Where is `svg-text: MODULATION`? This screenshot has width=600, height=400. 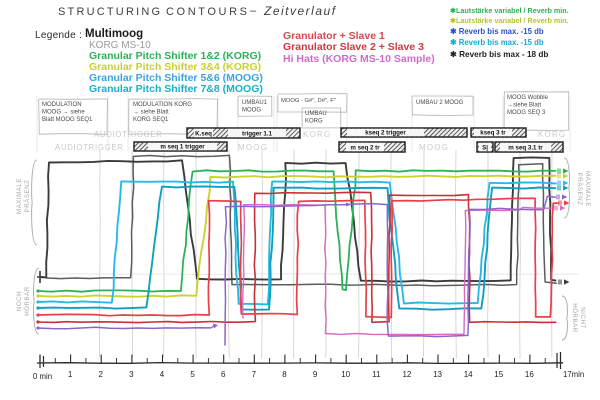 svg-text: MODULATION is located at coordinates (62, 105).